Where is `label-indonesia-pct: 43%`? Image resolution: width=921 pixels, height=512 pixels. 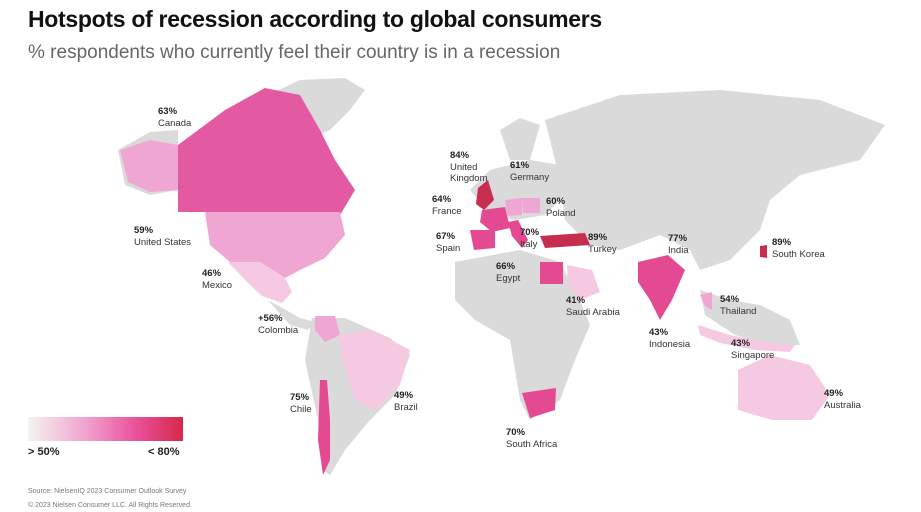 label-indonesia-pct: 43% is located at coordinates (659, 332).